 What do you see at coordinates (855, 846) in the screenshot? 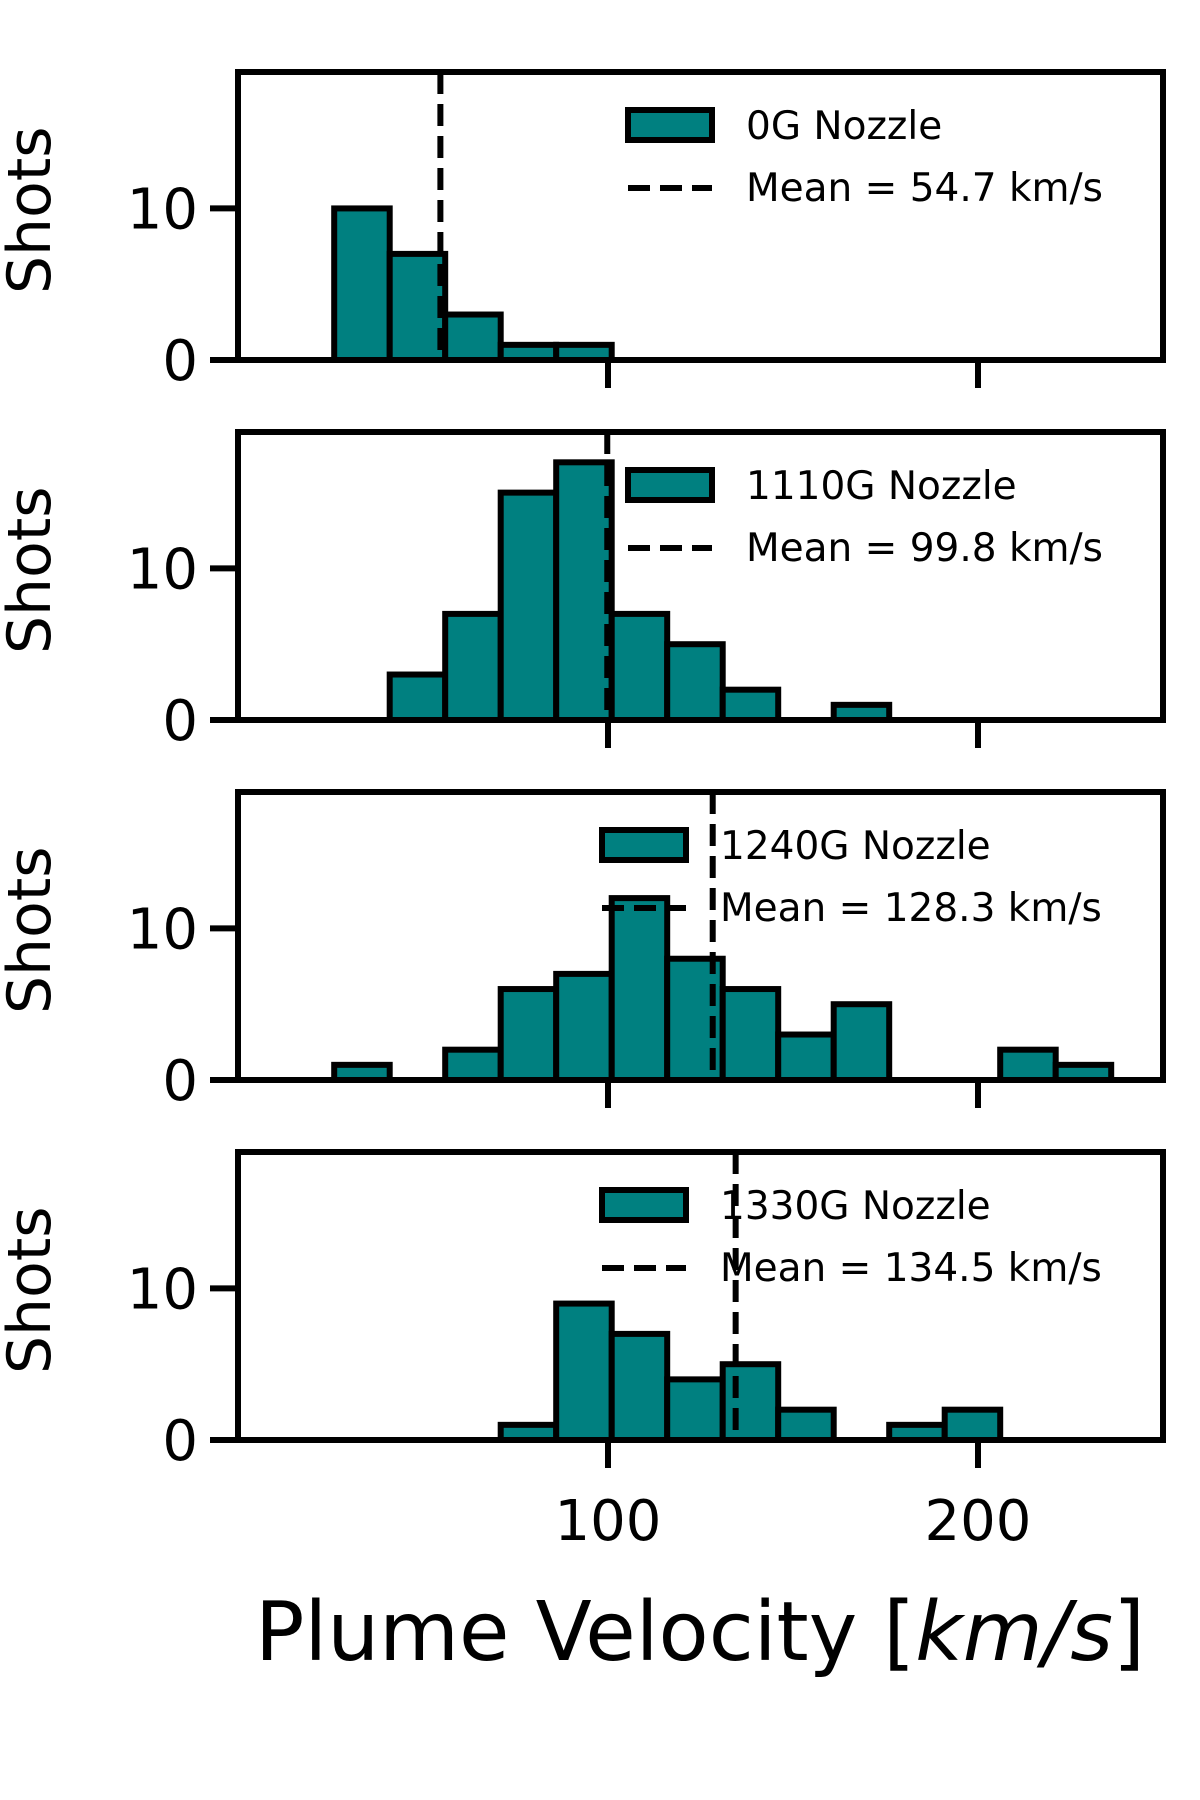
I see `legend-series-label: 1240G Nozzle` at bounding box center [855, 846].